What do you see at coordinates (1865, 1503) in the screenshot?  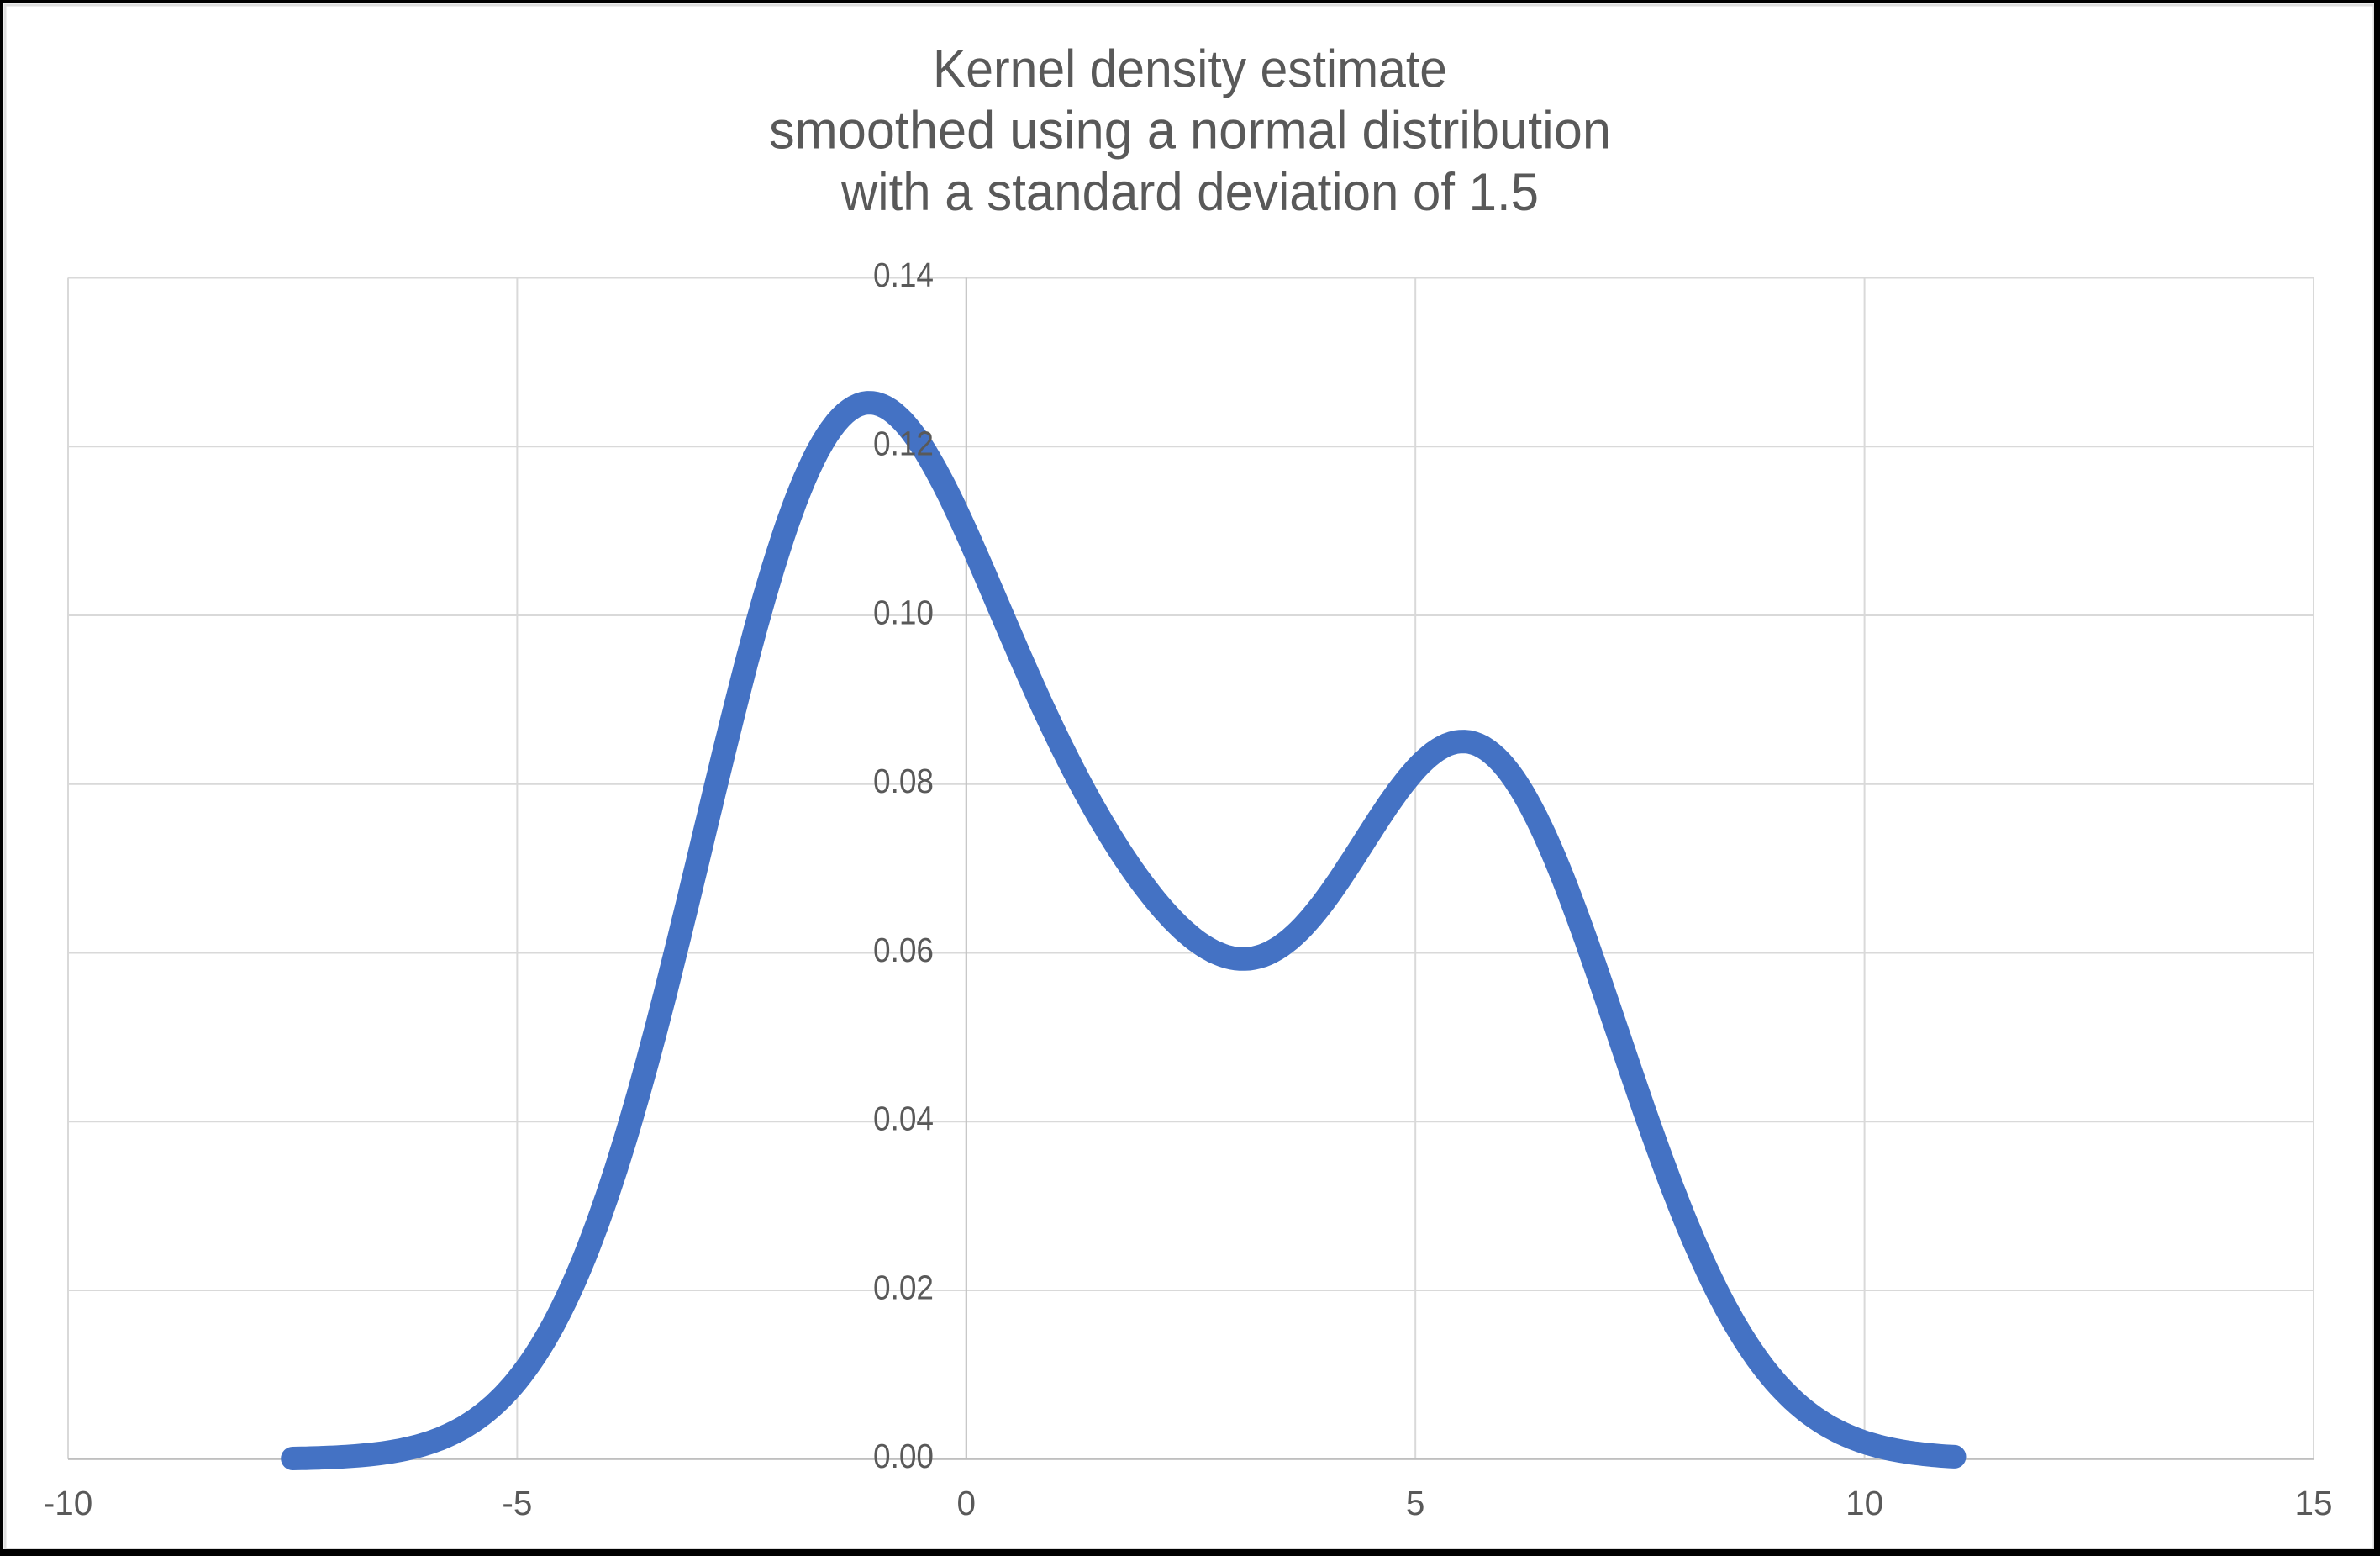 I see `svg-text: 10` at bounding box center [1865, 1503].